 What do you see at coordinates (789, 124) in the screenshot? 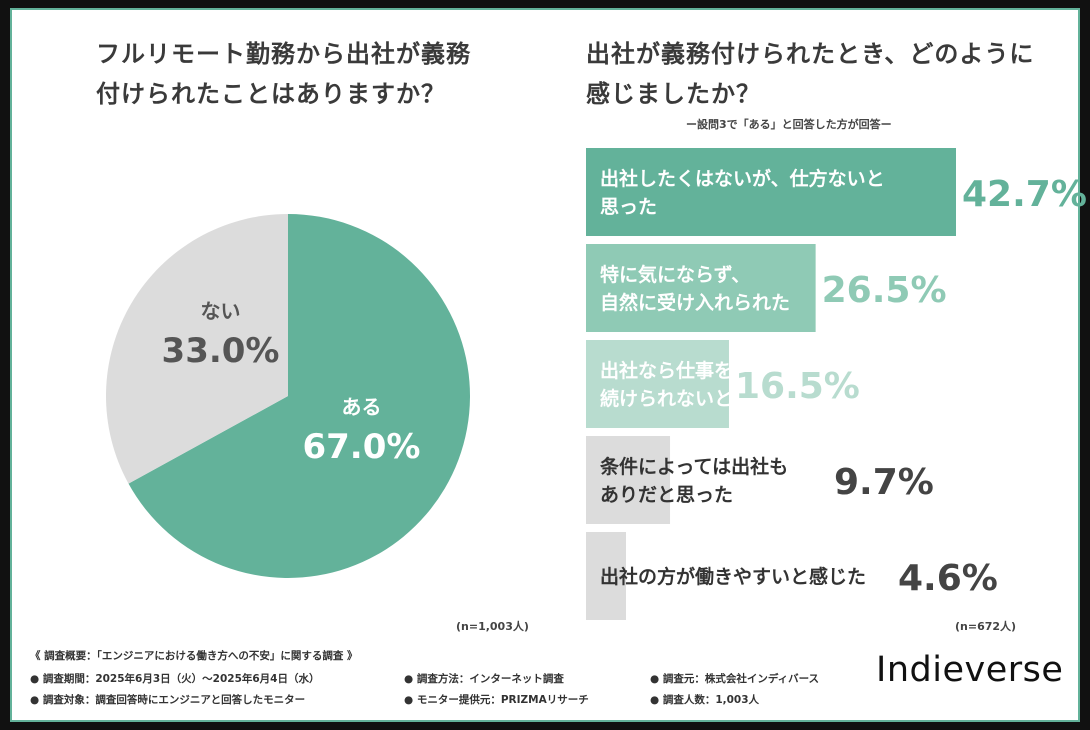
I see `sub-note: ー設問3で「ある」と回答した方が回答ー` at bounding box center [789, 124].